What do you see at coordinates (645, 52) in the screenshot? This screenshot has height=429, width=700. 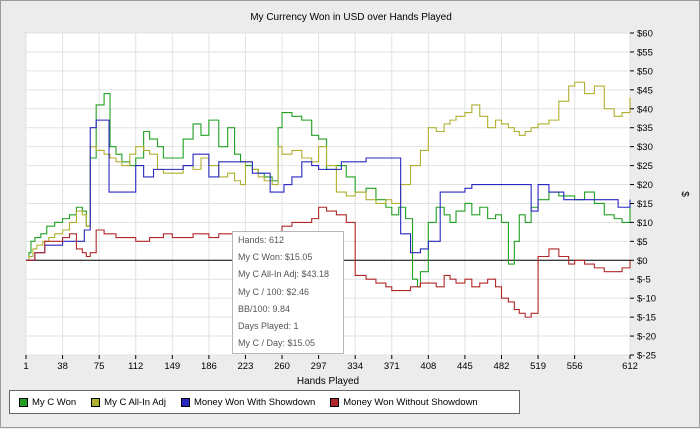 I see `y-tick-label: $55` at bounding box center [645, 52].